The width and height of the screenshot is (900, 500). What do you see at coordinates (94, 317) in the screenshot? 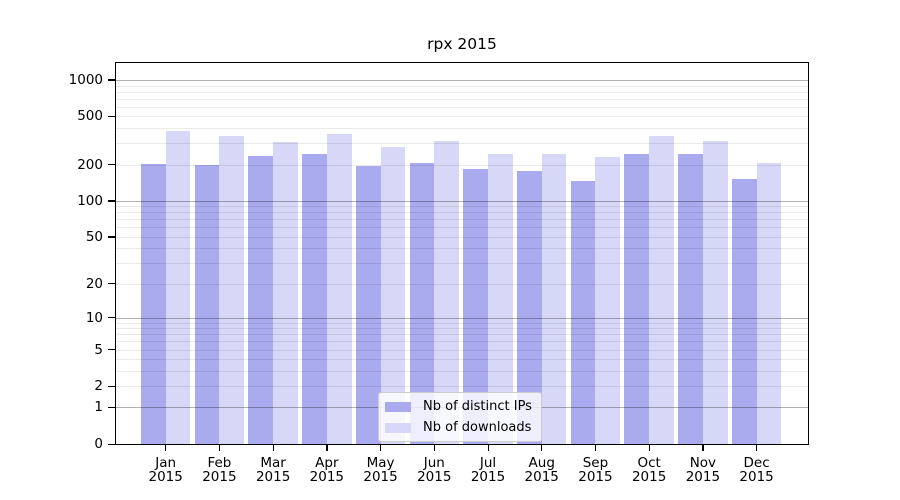
I see `y-tick-label: 10` at bounding box center [94, 317].